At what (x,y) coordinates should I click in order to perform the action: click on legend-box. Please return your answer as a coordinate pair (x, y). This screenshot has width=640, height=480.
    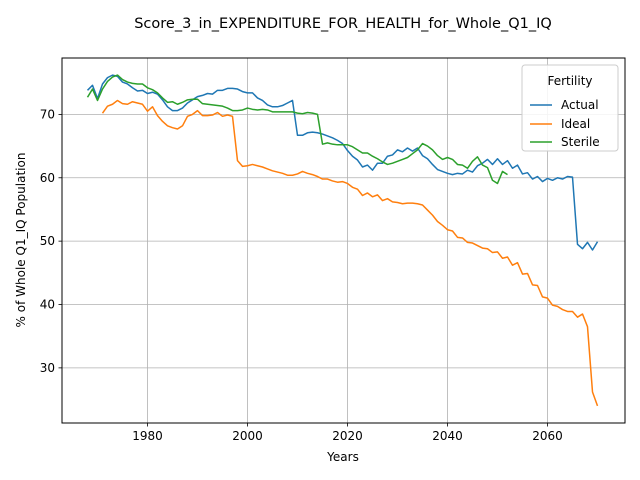
    Looking at the image, I should click on (570, 108).